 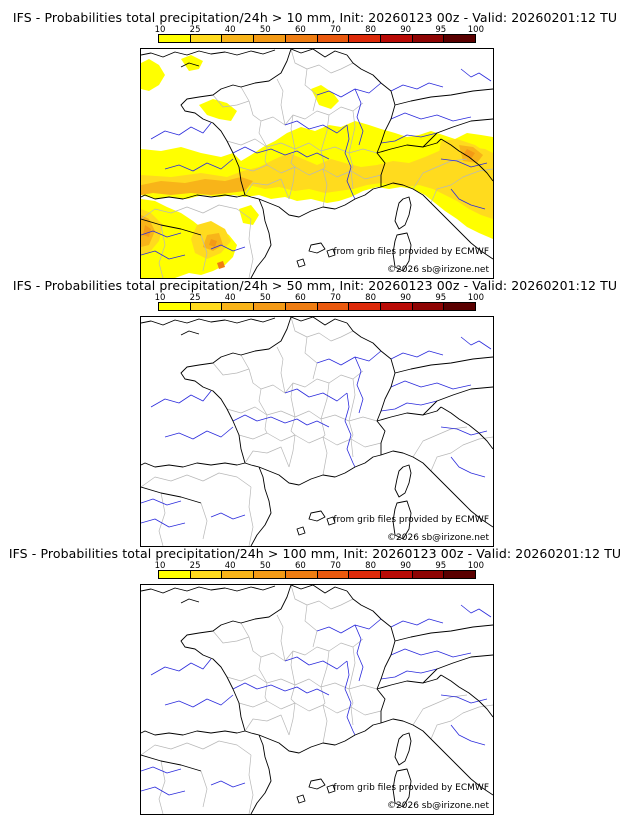 I want to click on scale-tick-label: 50, so click(x=265, y=30).